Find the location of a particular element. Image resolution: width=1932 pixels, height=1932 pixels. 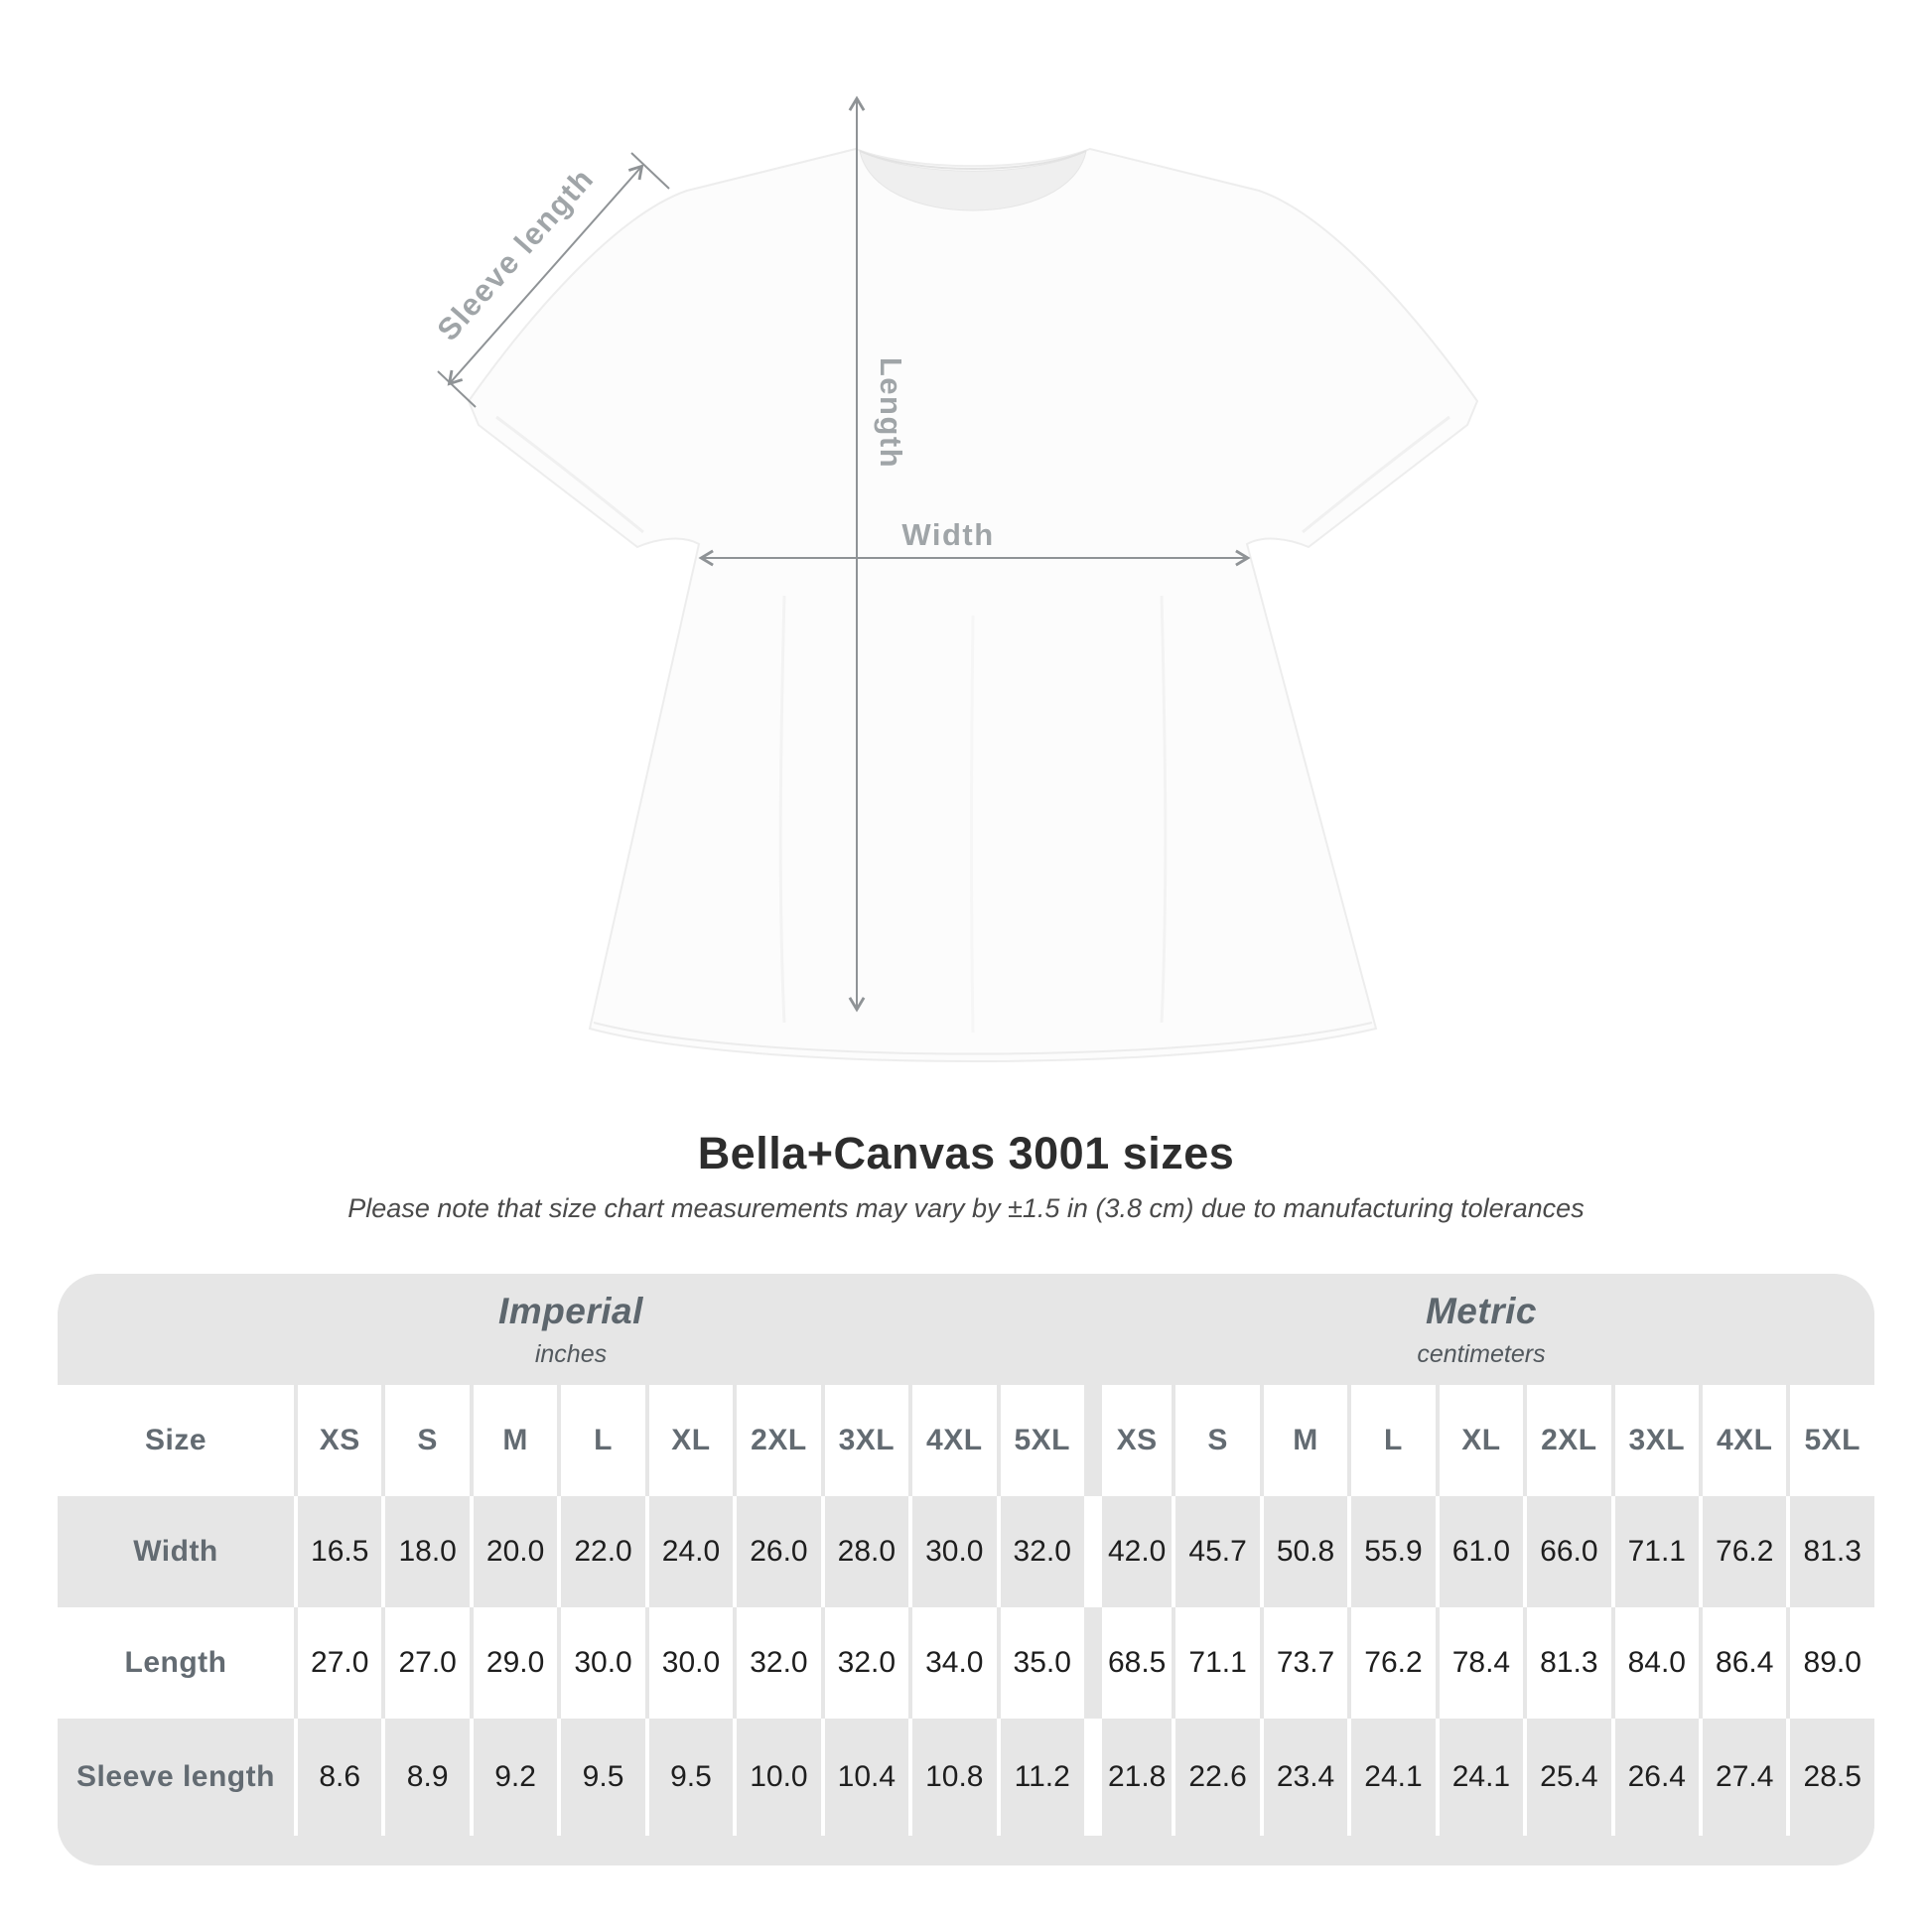

width-imperial-cell: 28.0 is located at coordinates (865, 1552).